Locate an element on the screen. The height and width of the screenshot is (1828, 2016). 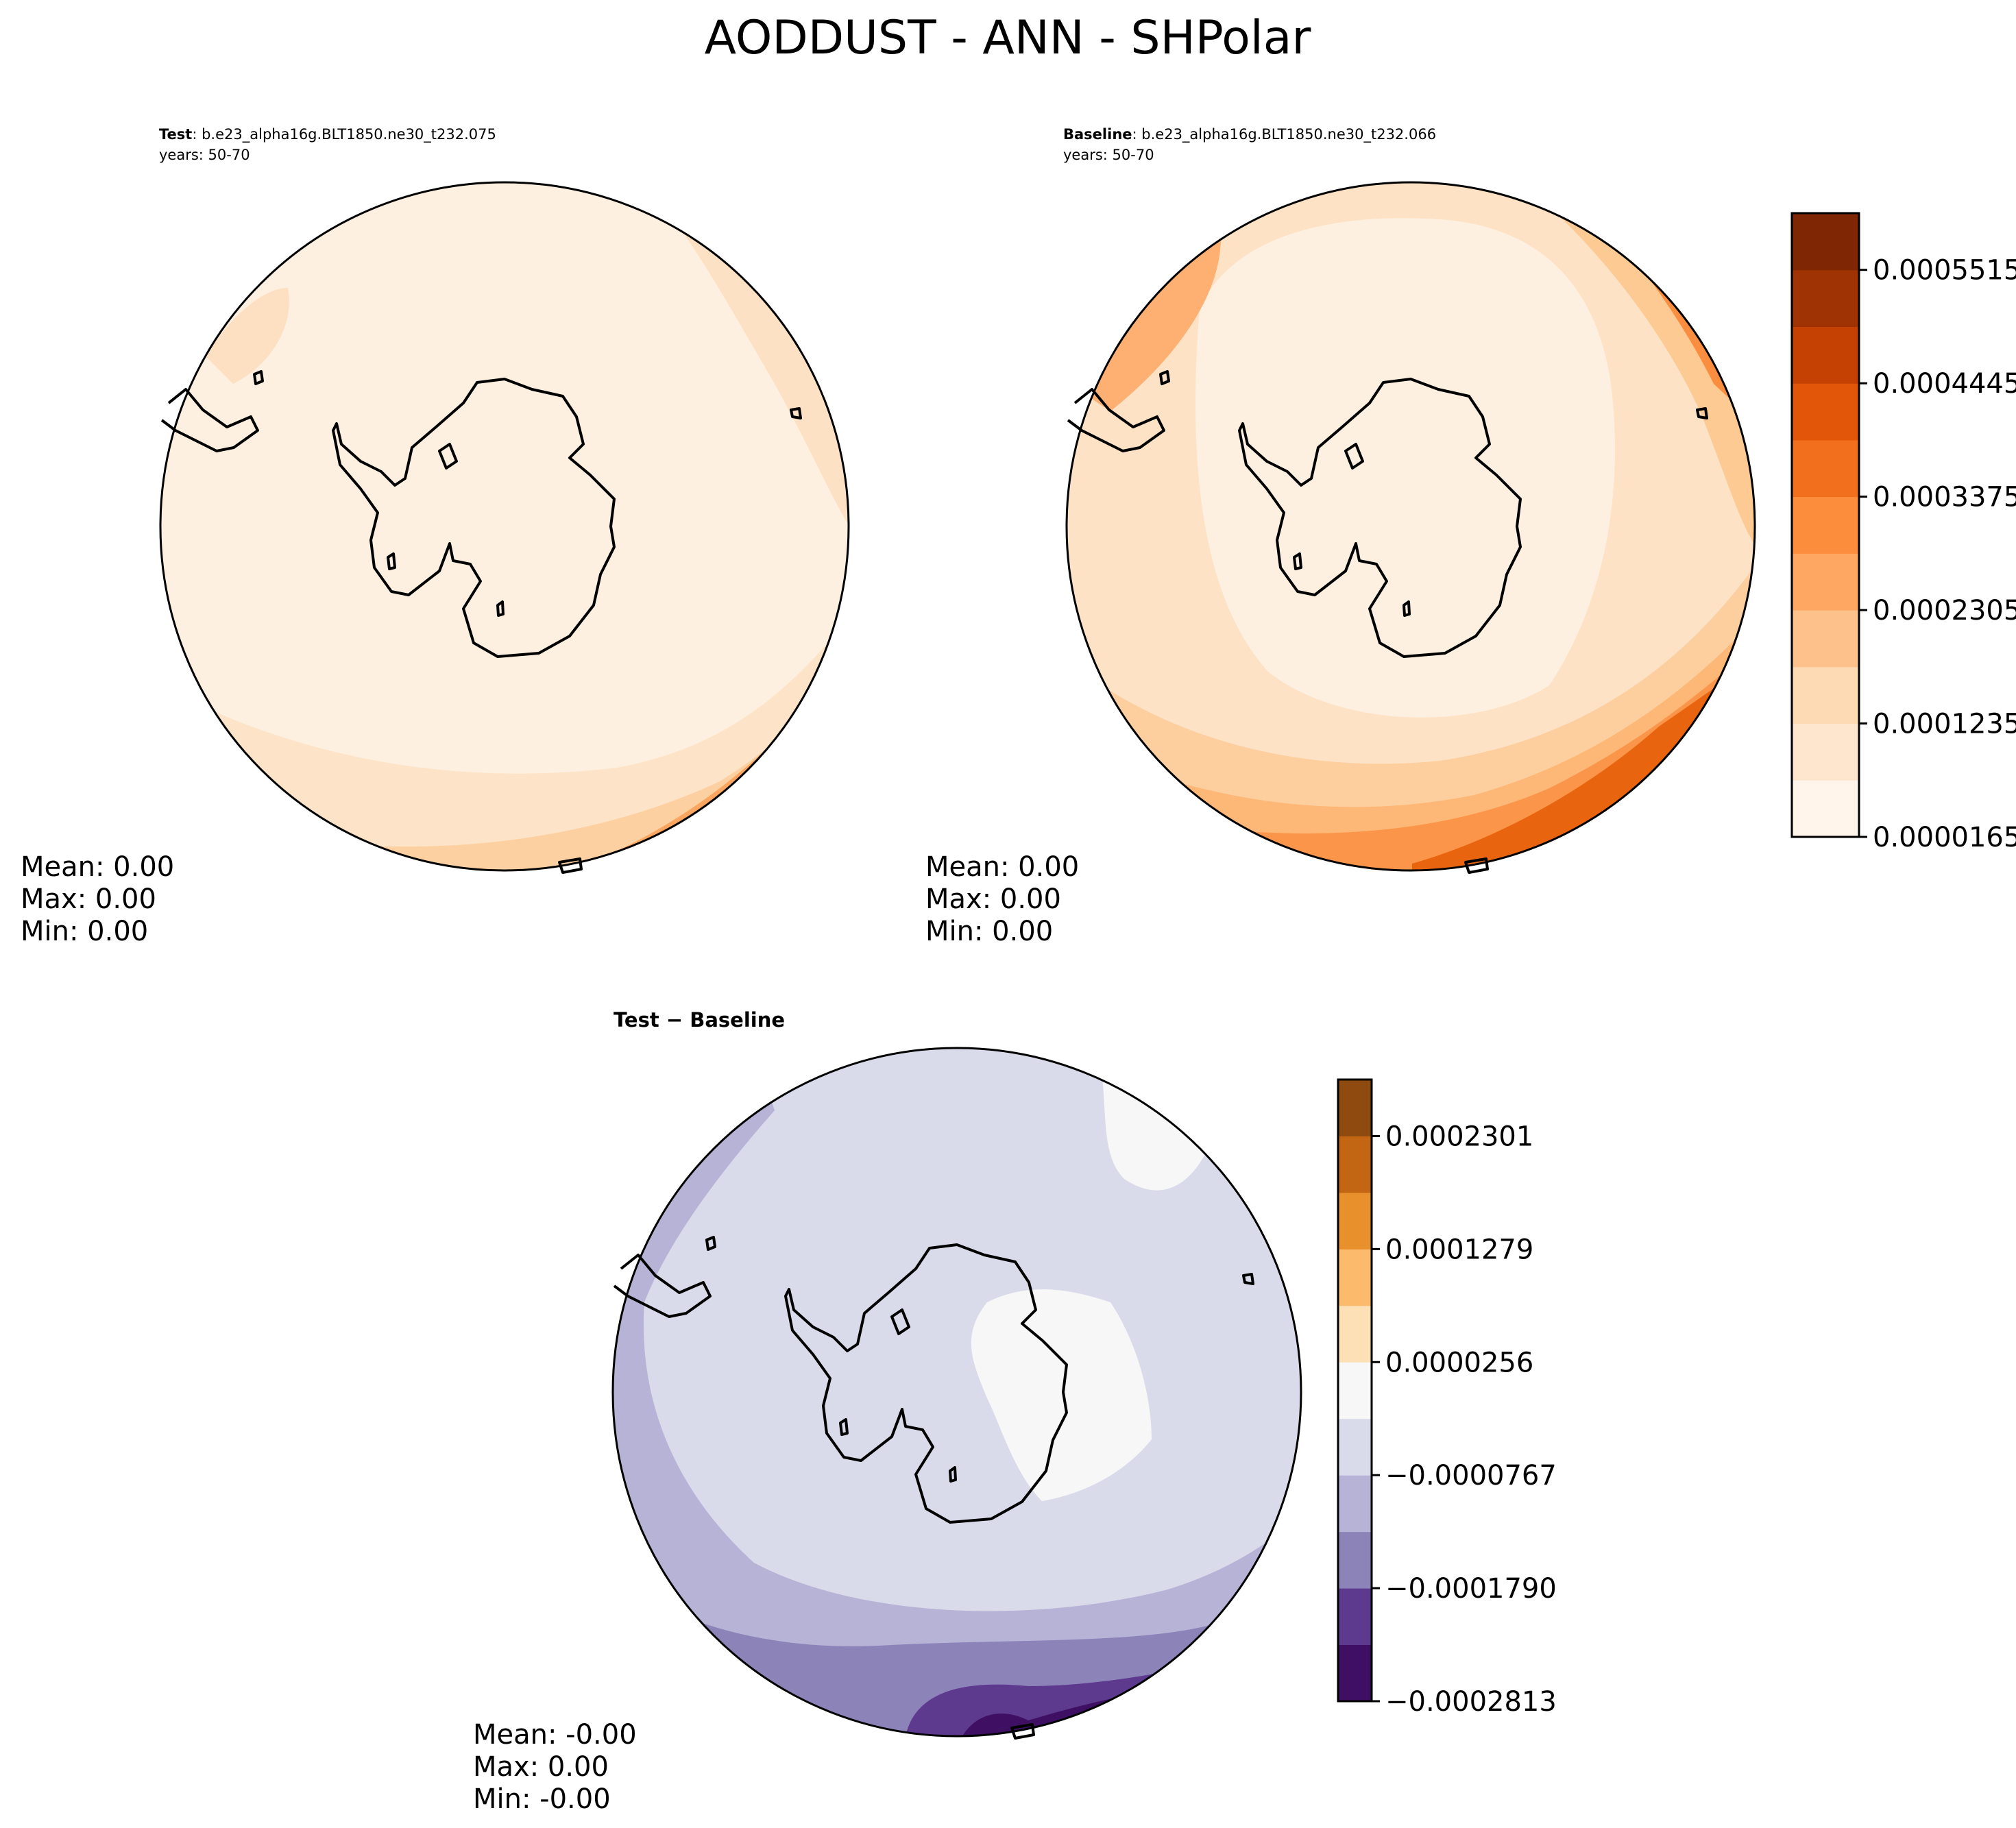
baseline-label: Baseline is located at coordinates (1097, 134).